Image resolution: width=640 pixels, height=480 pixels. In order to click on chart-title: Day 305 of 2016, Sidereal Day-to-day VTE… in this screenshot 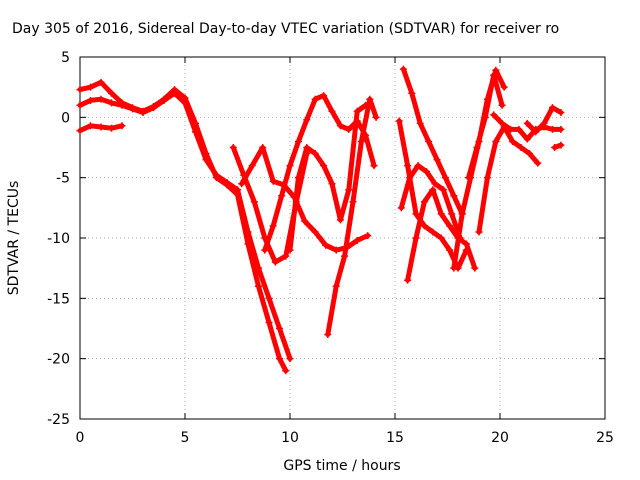, I will do `click(285, 29)`.